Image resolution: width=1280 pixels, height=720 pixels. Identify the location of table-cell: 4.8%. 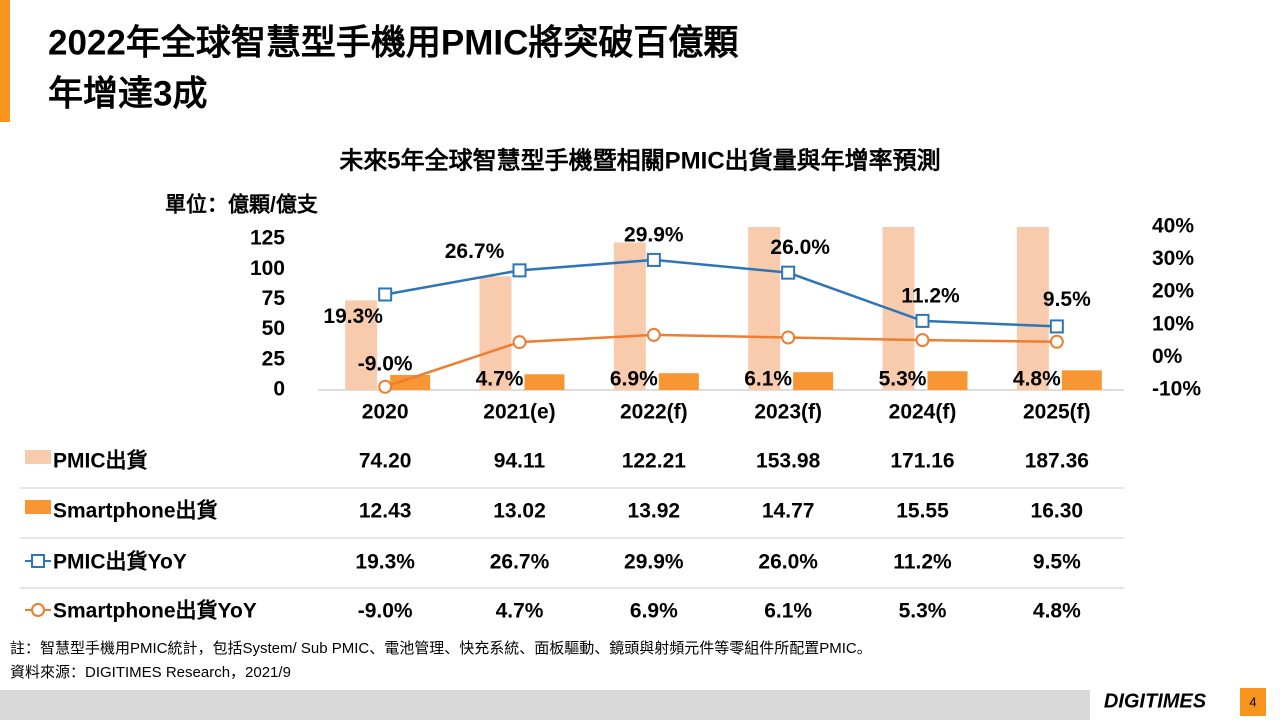
(1057, 611).